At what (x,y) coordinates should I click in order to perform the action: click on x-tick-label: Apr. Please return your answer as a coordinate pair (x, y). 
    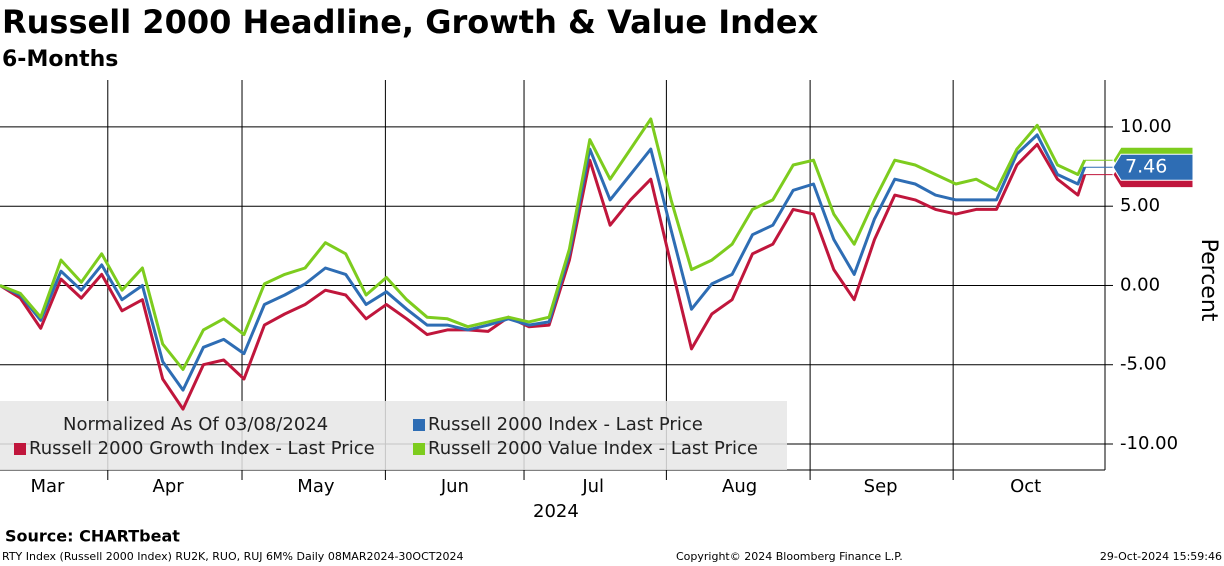
    Looking at the image, I should click on (169, 486).